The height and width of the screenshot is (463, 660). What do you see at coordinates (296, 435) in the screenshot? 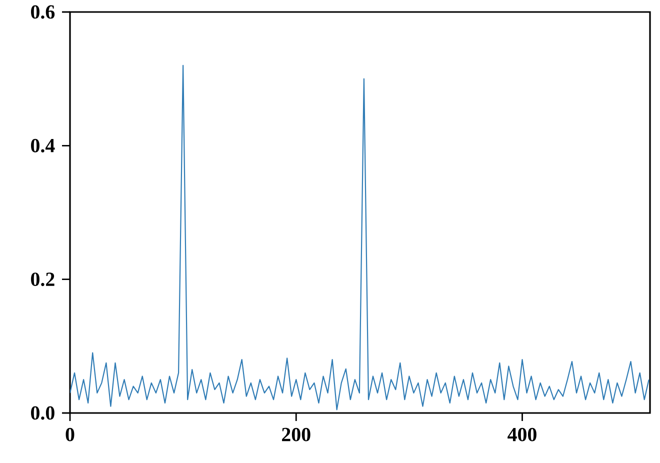
I see `x-tick-label: 200` at bounding box center [296, 435].